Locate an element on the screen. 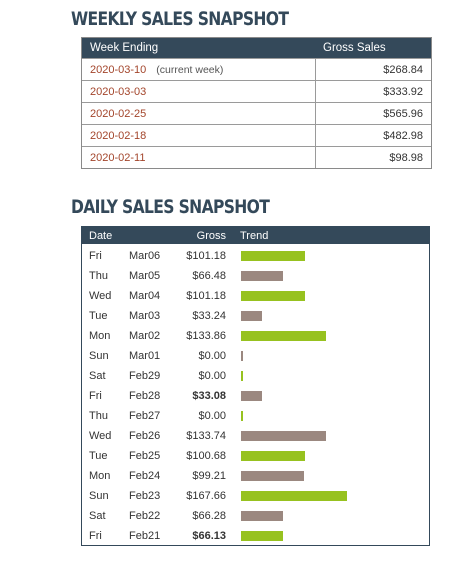  date-cell: Mar02 is located at coordinates (145, 336).